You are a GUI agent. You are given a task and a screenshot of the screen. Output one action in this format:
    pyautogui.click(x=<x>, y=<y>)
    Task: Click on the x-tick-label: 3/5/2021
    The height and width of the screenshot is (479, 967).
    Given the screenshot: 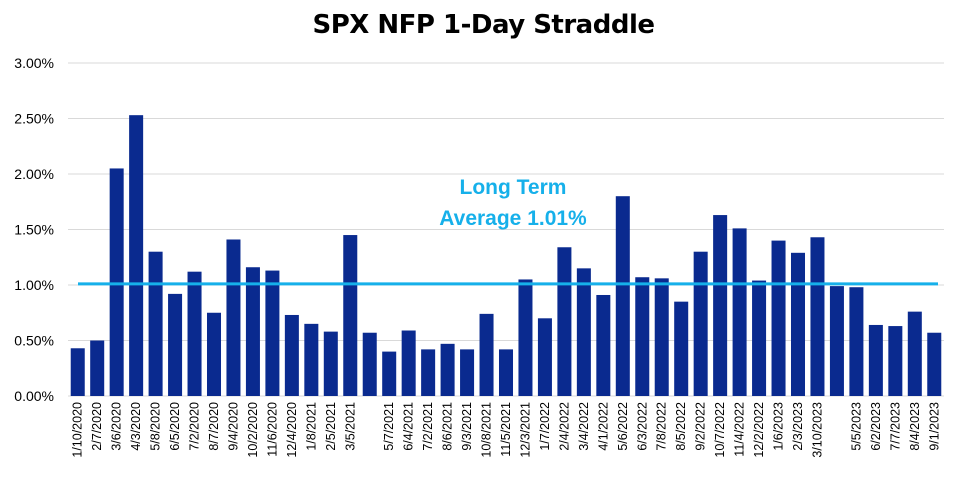 What is the action you would take?
    pyautogui.click(x=350, y=426)
    